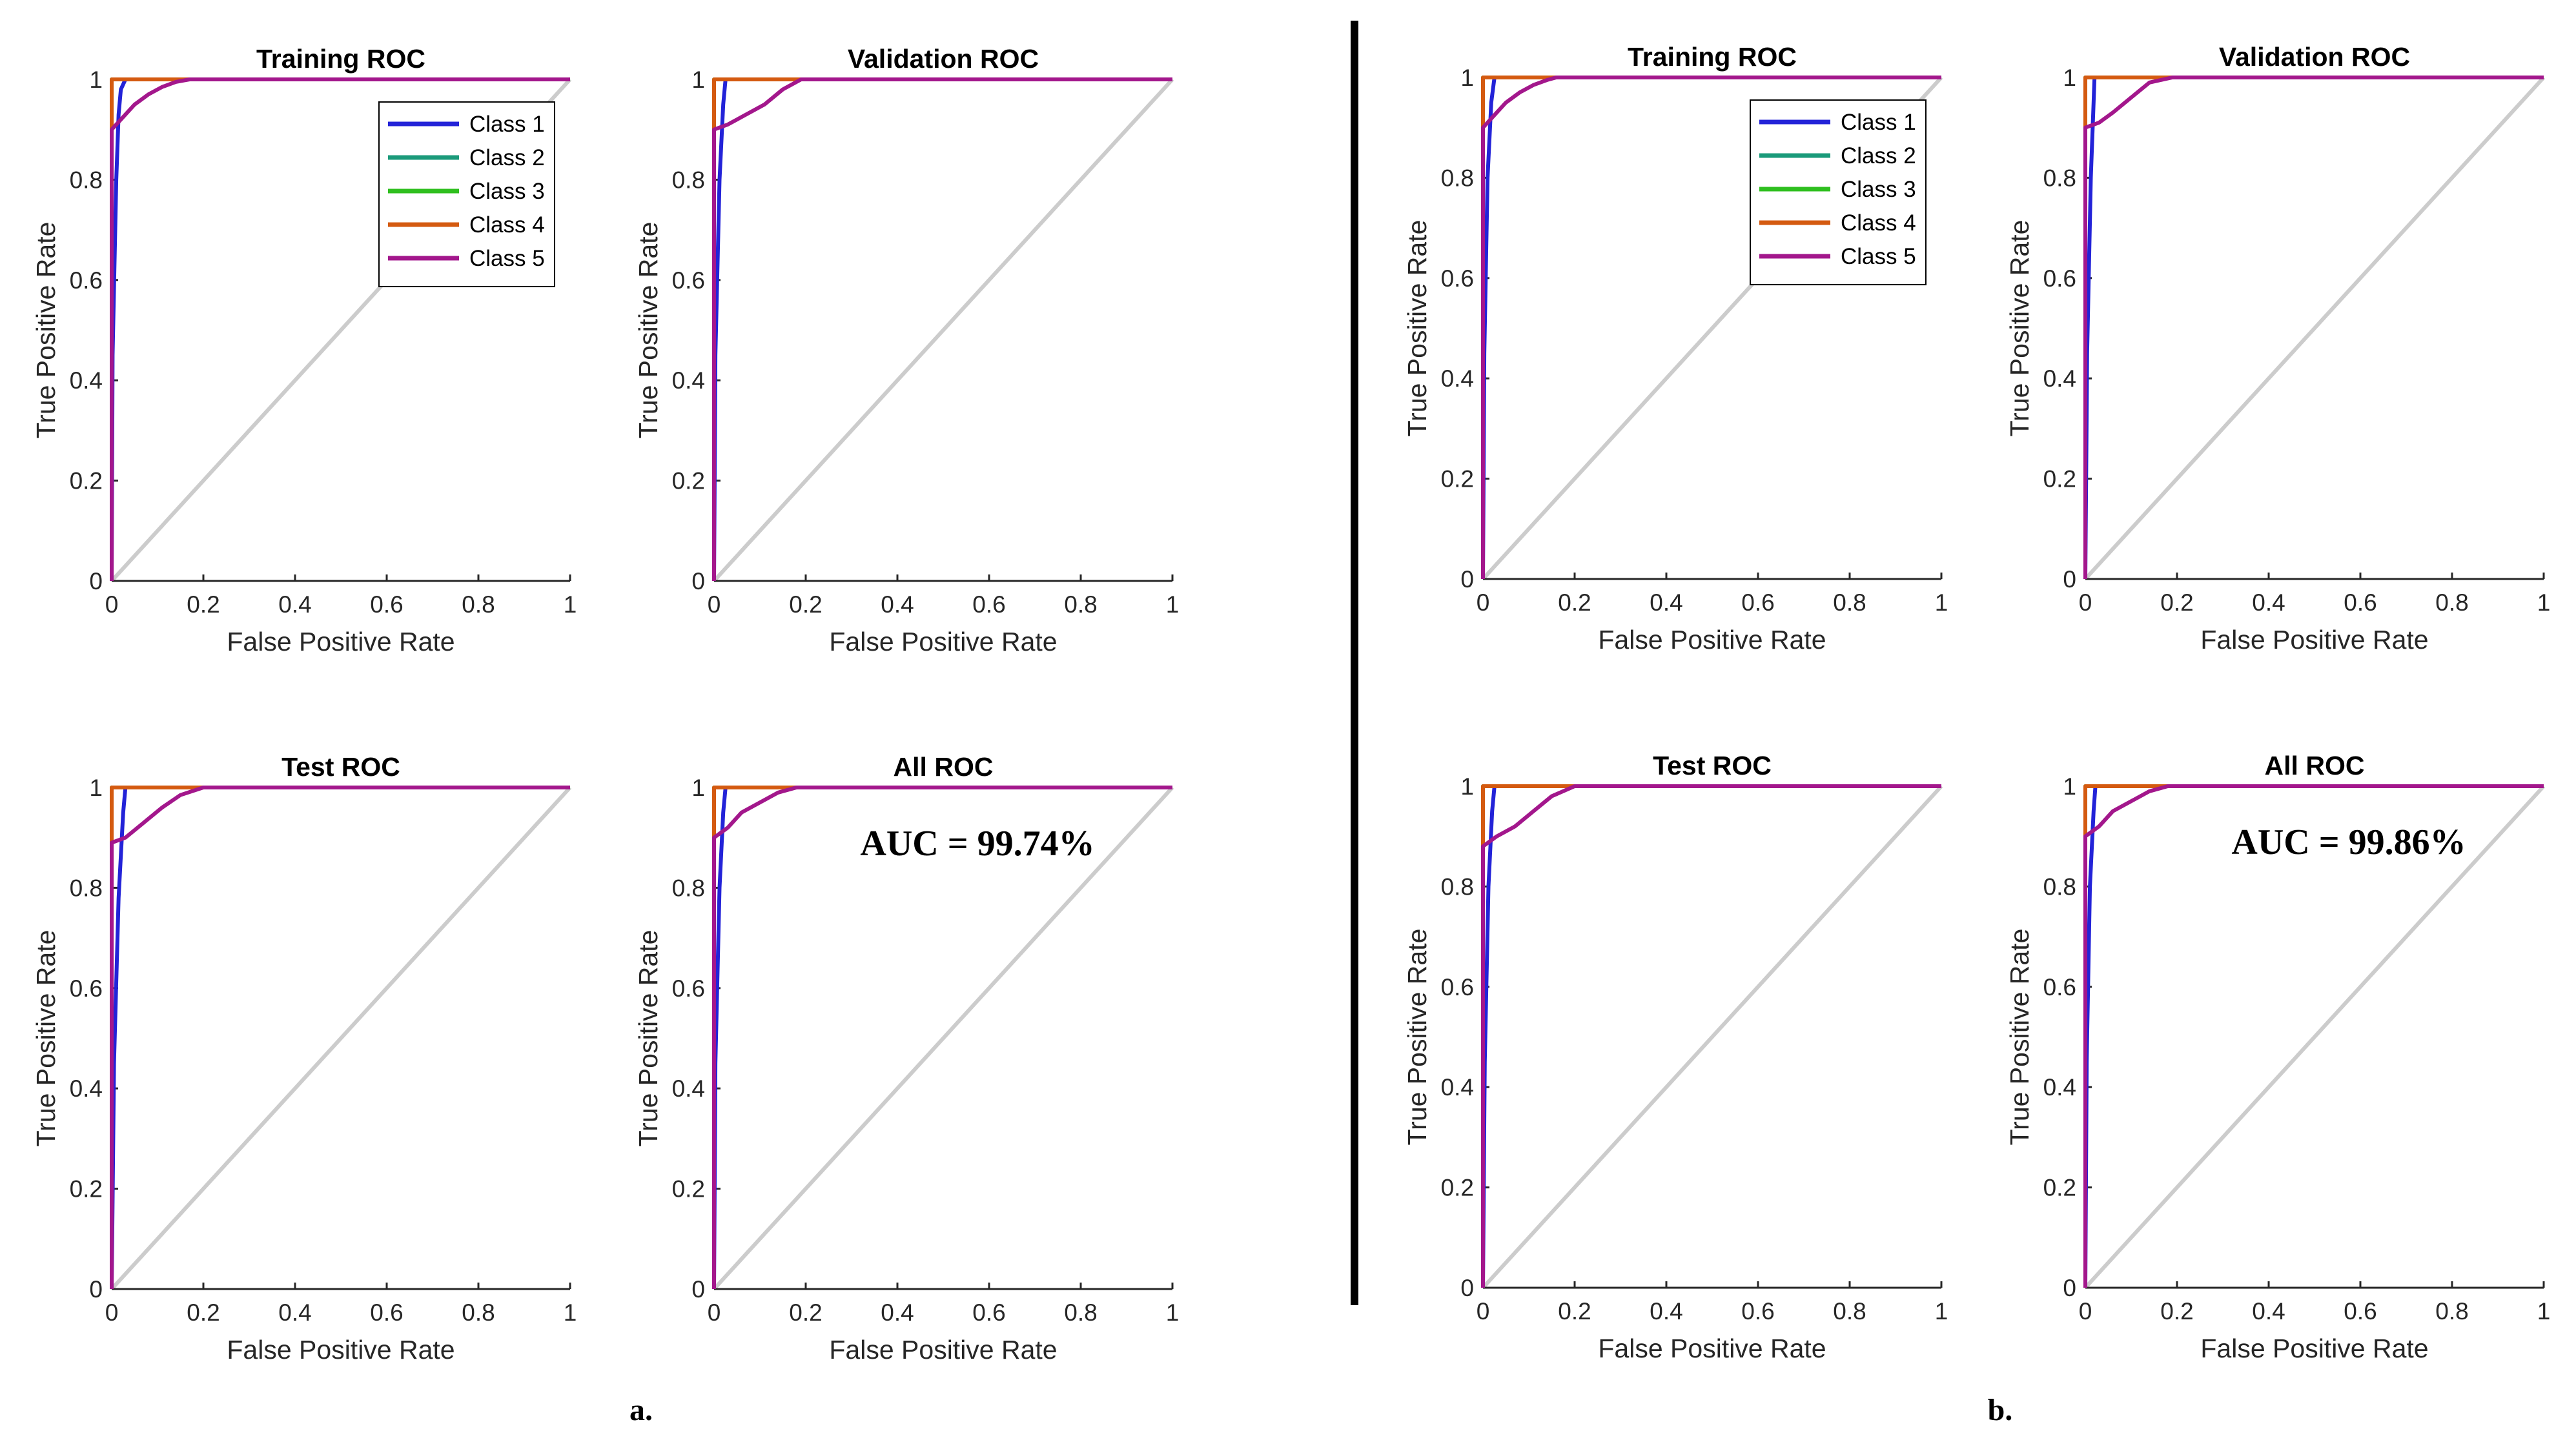 The height and width of the screenshot is (1442, 2576). What do you see at coordinates (1839, 192) in the screenshot?
I see `legend: Class 1 Class 2 Class 3 Class 4 Class 5` at bounding box center [1839, 192].